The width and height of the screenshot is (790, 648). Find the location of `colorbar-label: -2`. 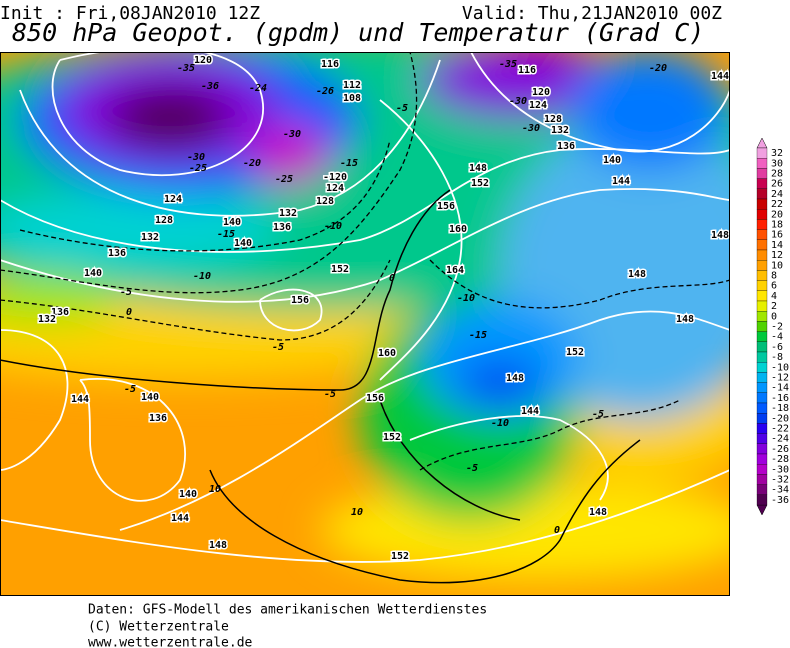

colorbar-label: -2 is located at coordinates (777, 327).